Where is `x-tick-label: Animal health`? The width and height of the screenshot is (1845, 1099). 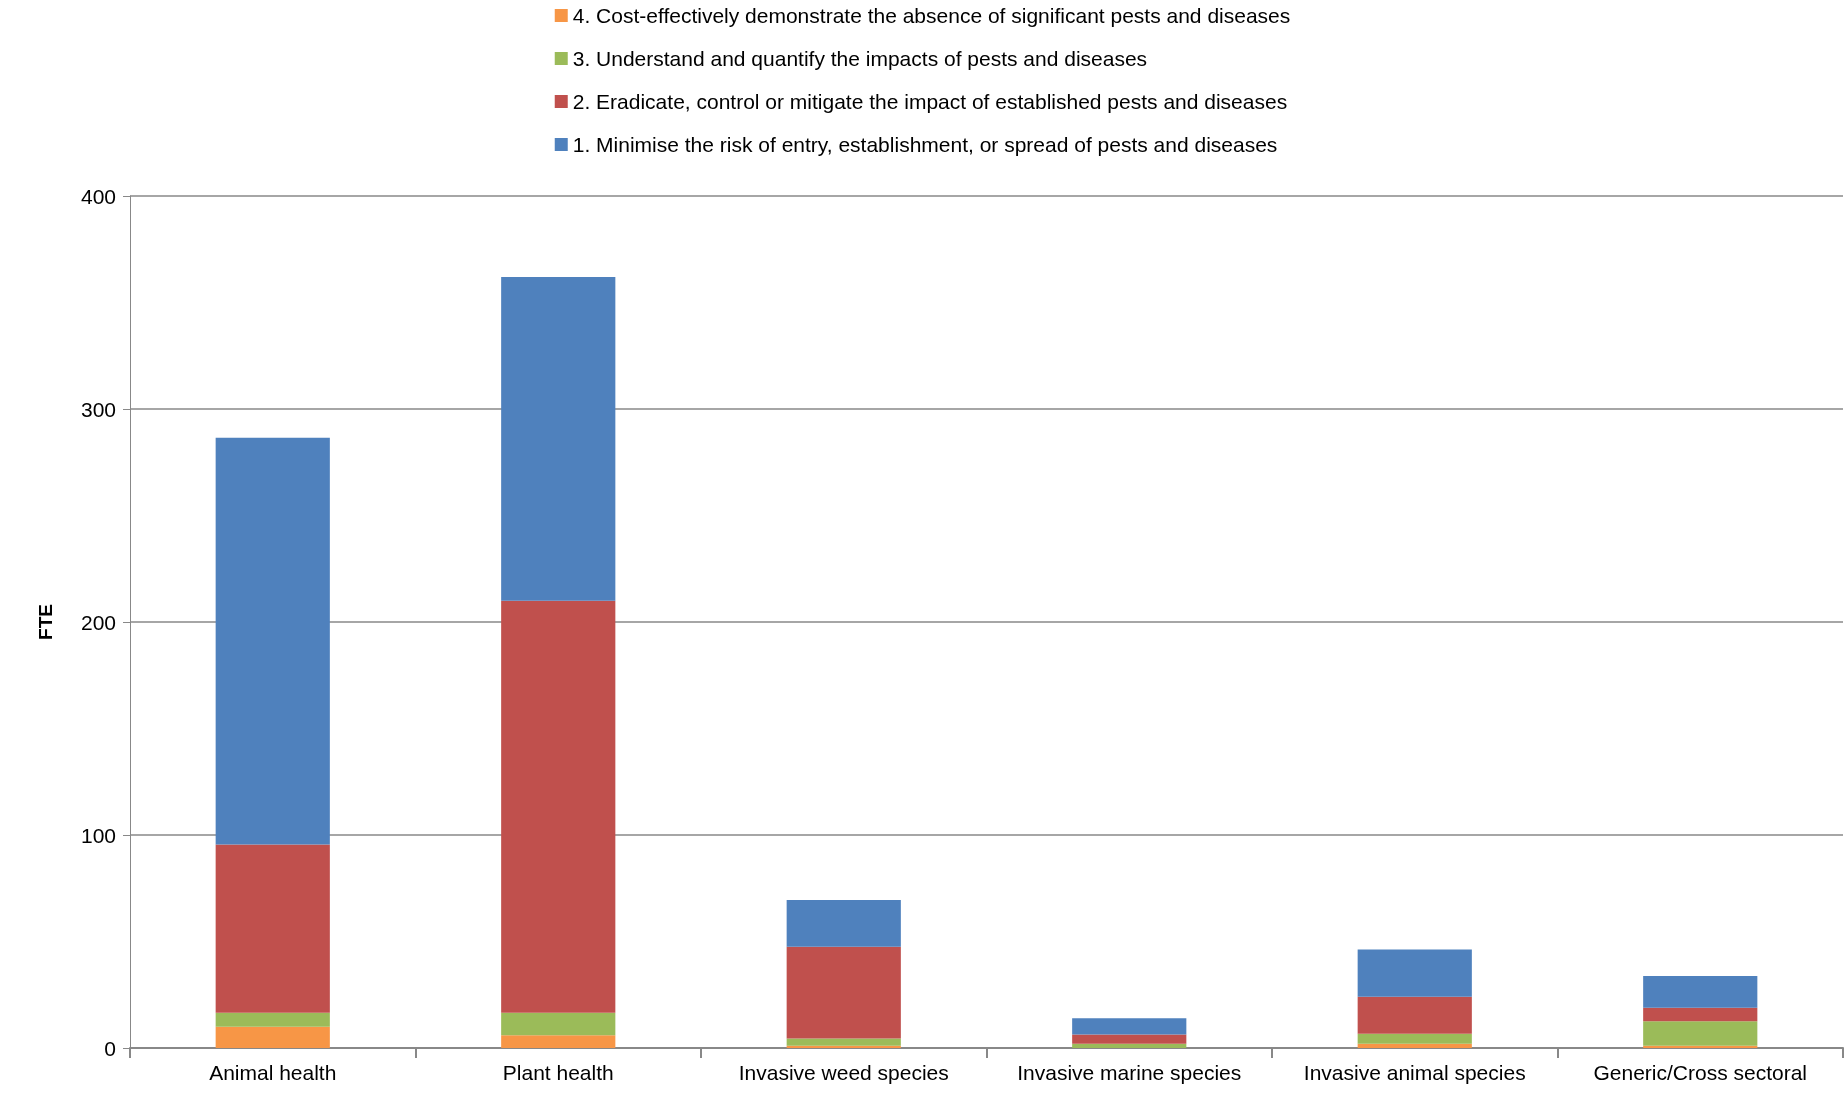 x-tick-label: Animal health is located at coordinates (273, 1072).